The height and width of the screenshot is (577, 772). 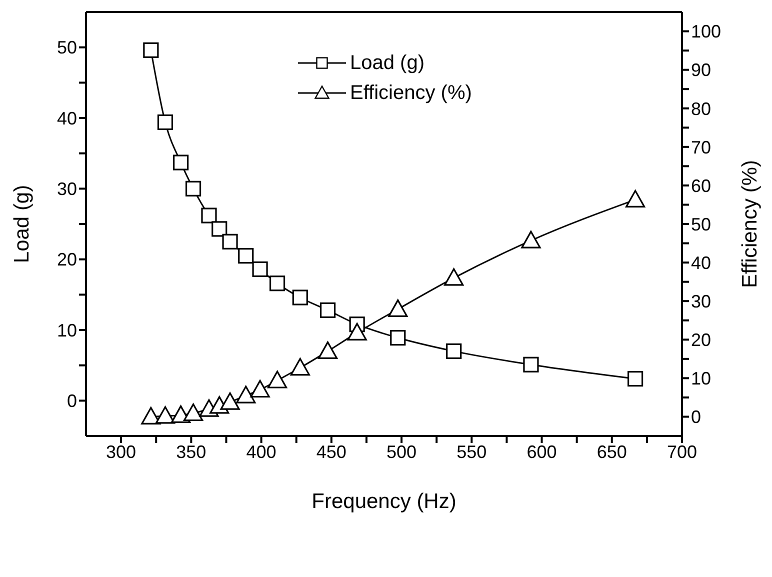 What do you see at coordinates (387, 63) in the screenshot?
I see `legend-label: Load (g)` at bounding box center [387, 63].